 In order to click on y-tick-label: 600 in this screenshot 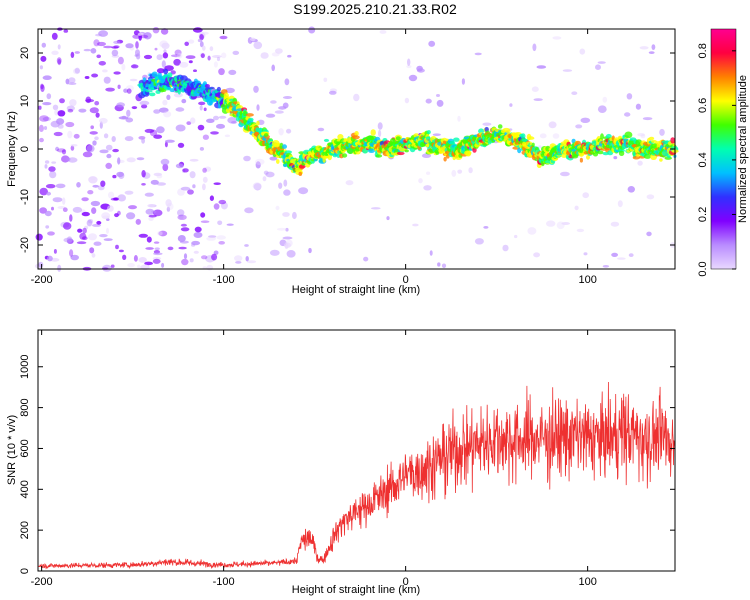, I will do `click(25, 448)`.